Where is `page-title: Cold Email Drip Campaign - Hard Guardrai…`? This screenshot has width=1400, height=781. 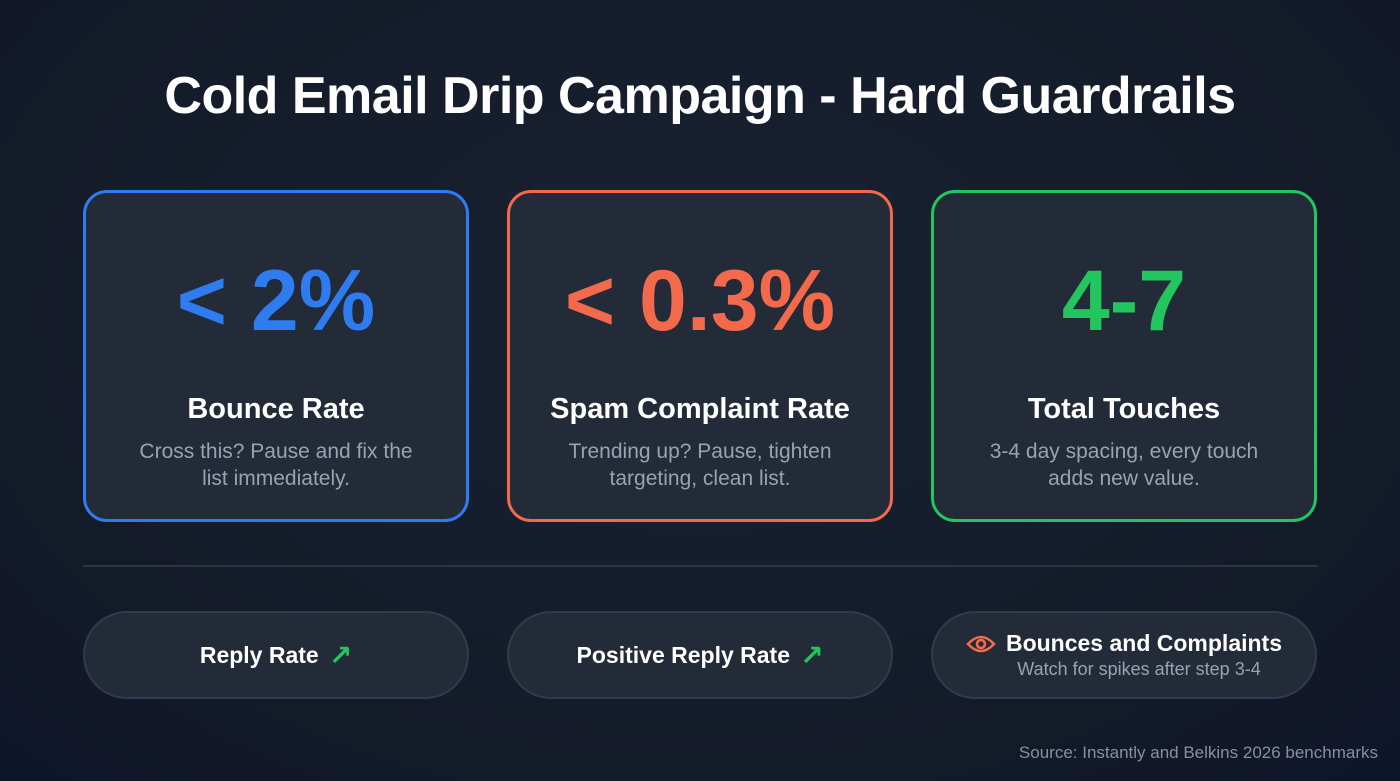
page-title: Cold Email Drip Campaign - Hard Guardrai… is located at coordinates (700, 96).